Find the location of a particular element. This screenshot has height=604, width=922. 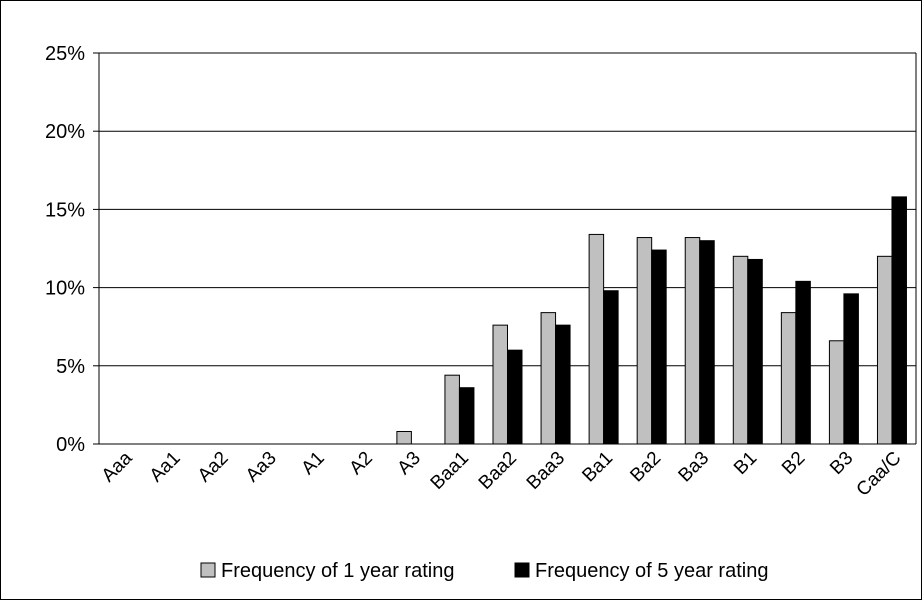

y-tick-label: 0% is located at coordinates (70, 445).